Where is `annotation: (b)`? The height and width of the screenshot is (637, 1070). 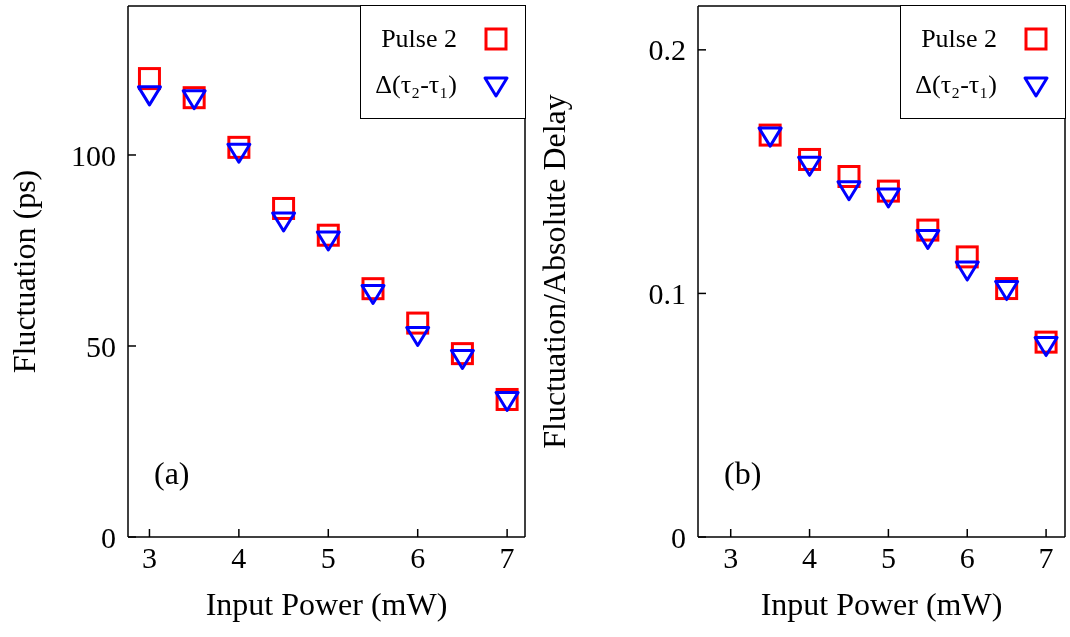 annotation: (b) is located at coordinates (743, 473).